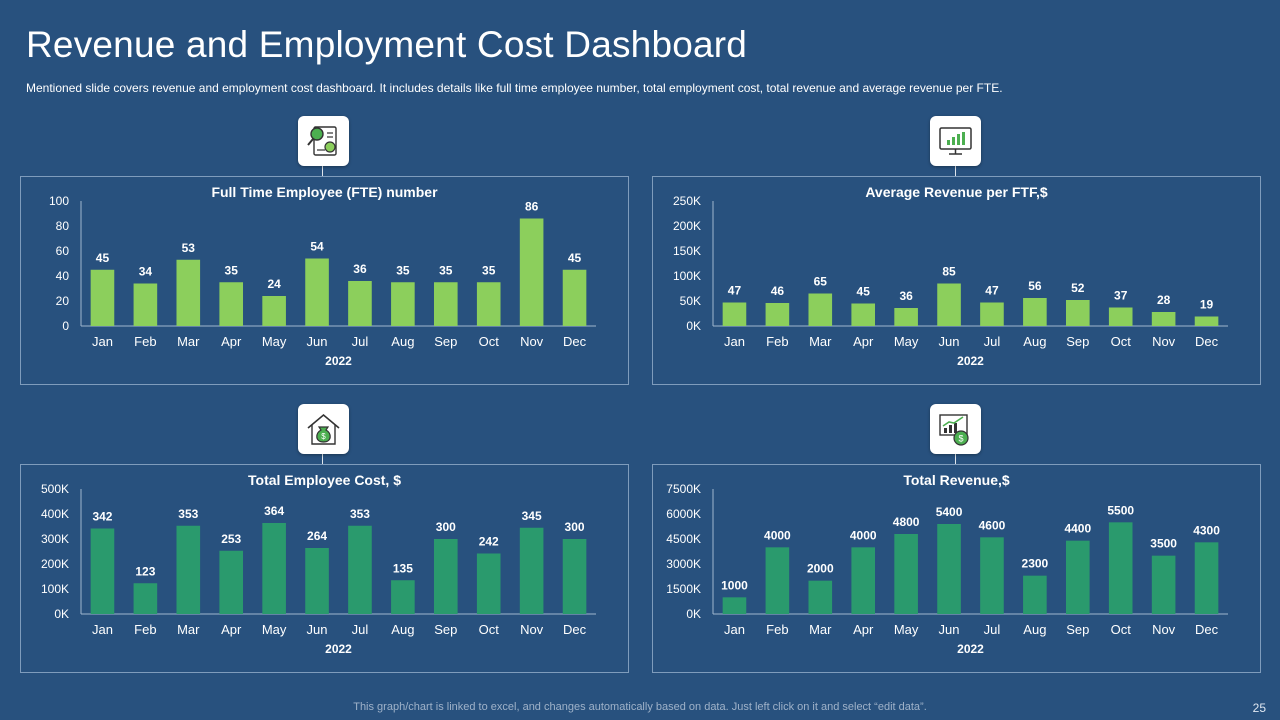 This screenshot has width=1280, height=720. I want to click on data-label: 28, so click(1164, 300).